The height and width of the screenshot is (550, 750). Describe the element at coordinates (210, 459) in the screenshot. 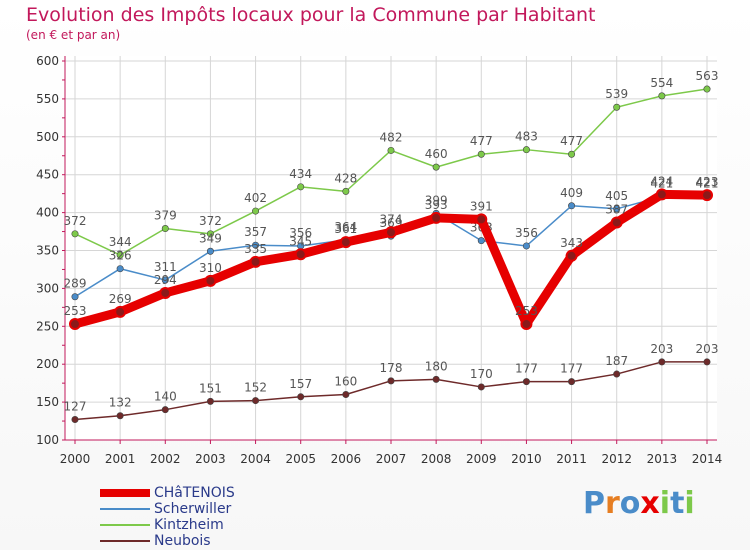

I see `x-tick-label: 2003` at that location.